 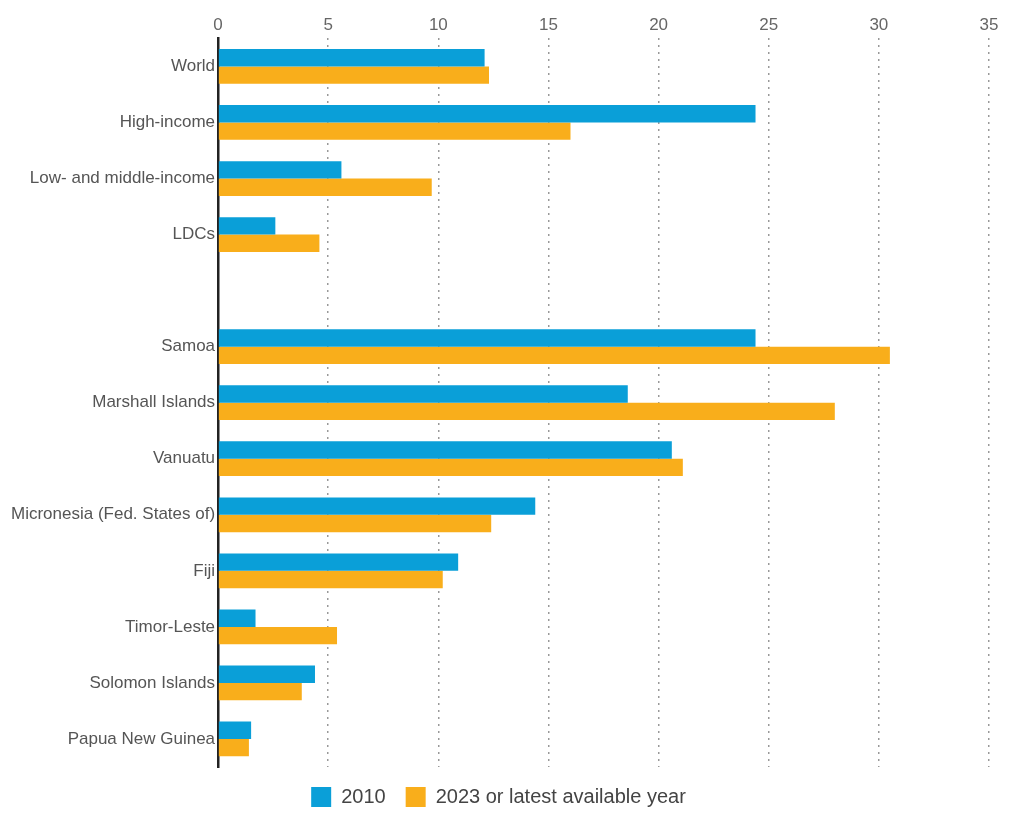 What do you see at coordinates (769, 24) in the screenshot?
I see `x-tick-label: 25` at bounding box center [769, 24].